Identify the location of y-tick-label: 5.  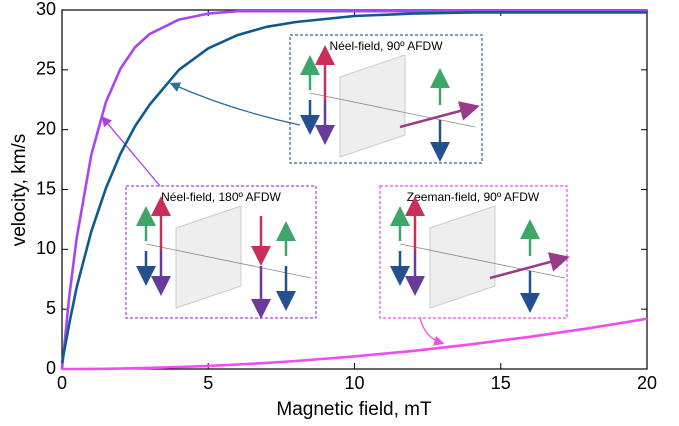
(51, 308).